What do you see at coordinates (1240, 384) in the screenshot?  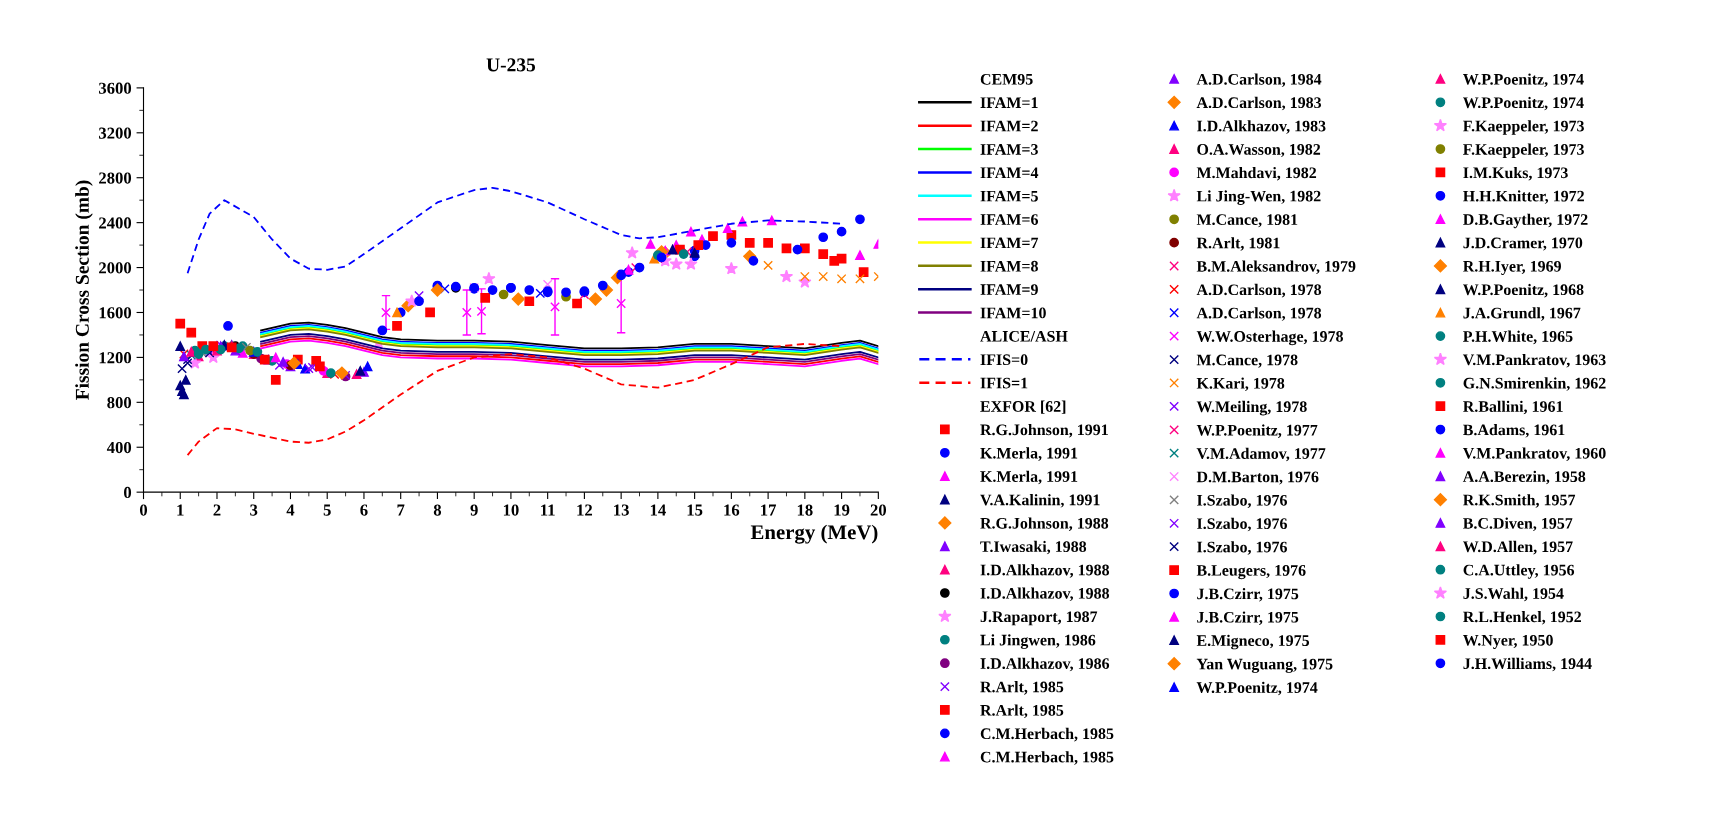 I see `legend-label: K.Kari, 1978` at bounding box center [1240, 384].